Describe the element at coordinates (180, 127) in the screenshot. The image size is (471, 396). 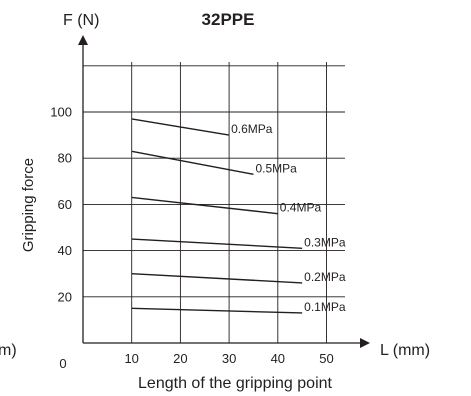
I see `series-line-0-6mpa` at that location.